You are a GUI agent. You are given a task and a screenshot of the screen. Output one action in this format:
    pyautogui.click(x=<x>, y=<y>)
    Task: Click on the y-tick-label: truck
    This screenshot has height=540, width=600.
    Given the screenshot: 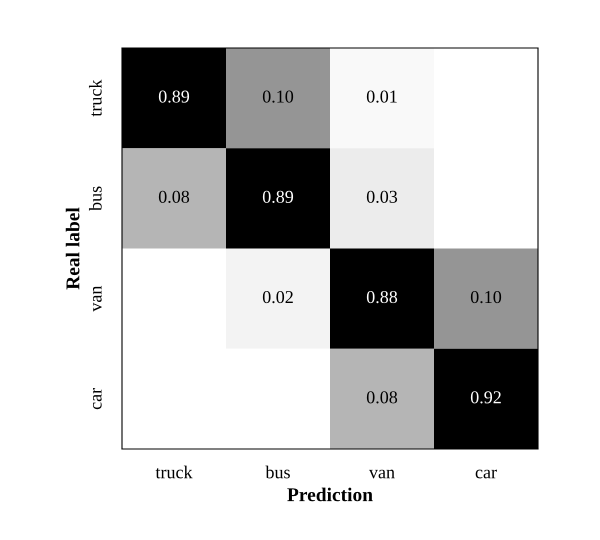 What is the action you would take?
    pyautogui.click(x=95, y=98)
    